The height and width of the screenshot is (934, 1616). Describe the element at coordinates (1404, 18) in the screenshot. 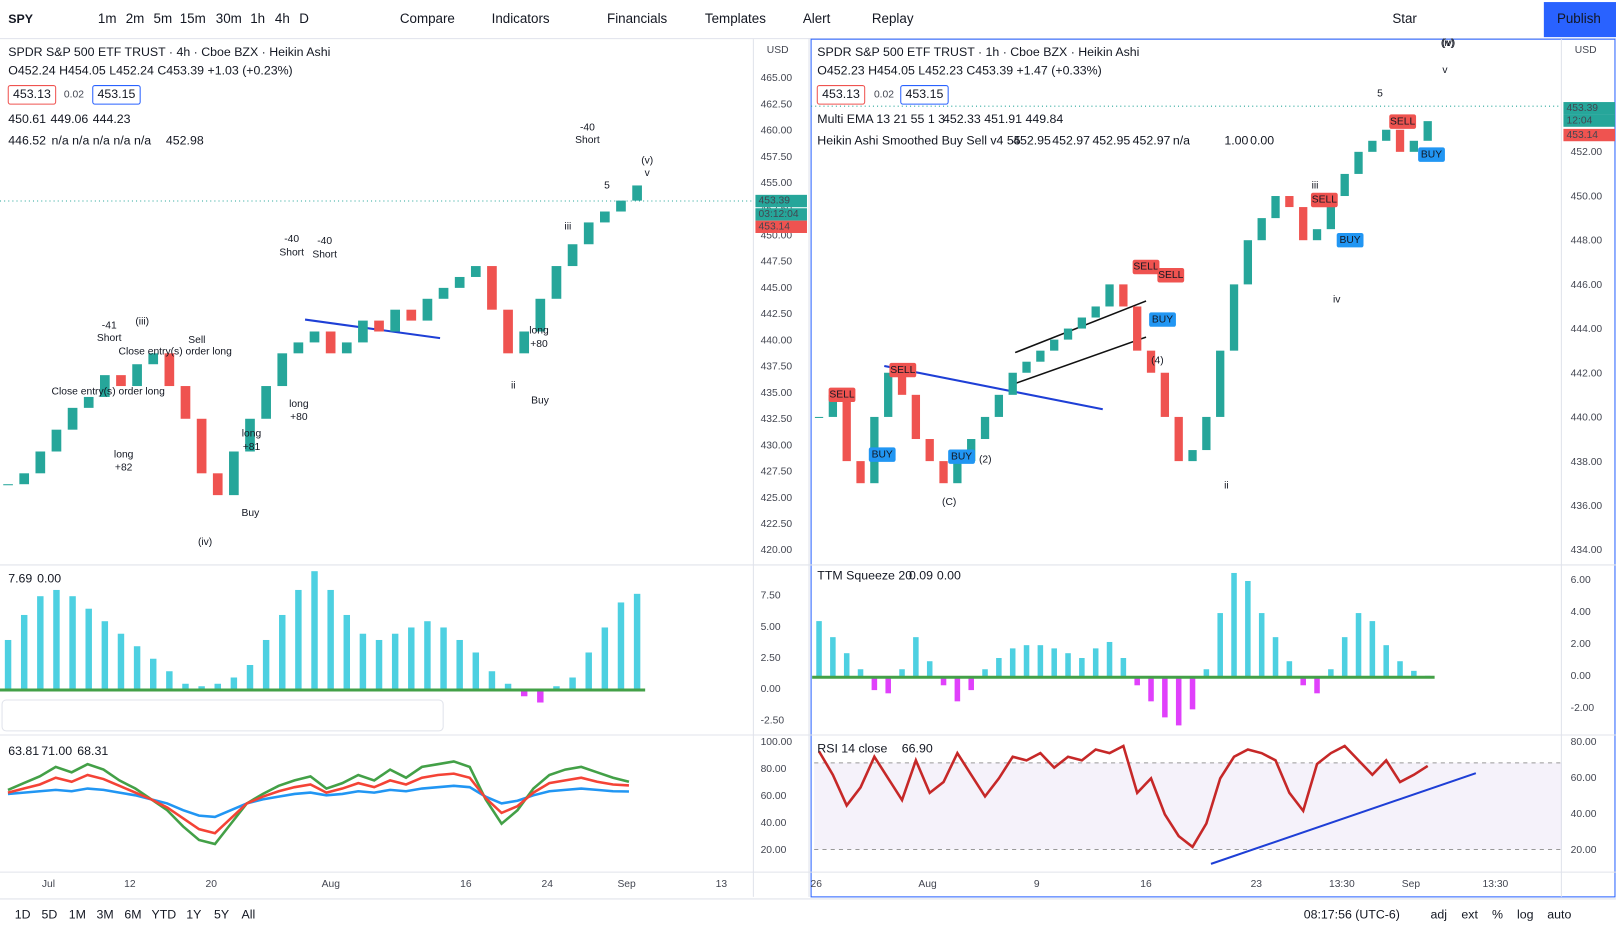

I see `star-button: Star` at that location.